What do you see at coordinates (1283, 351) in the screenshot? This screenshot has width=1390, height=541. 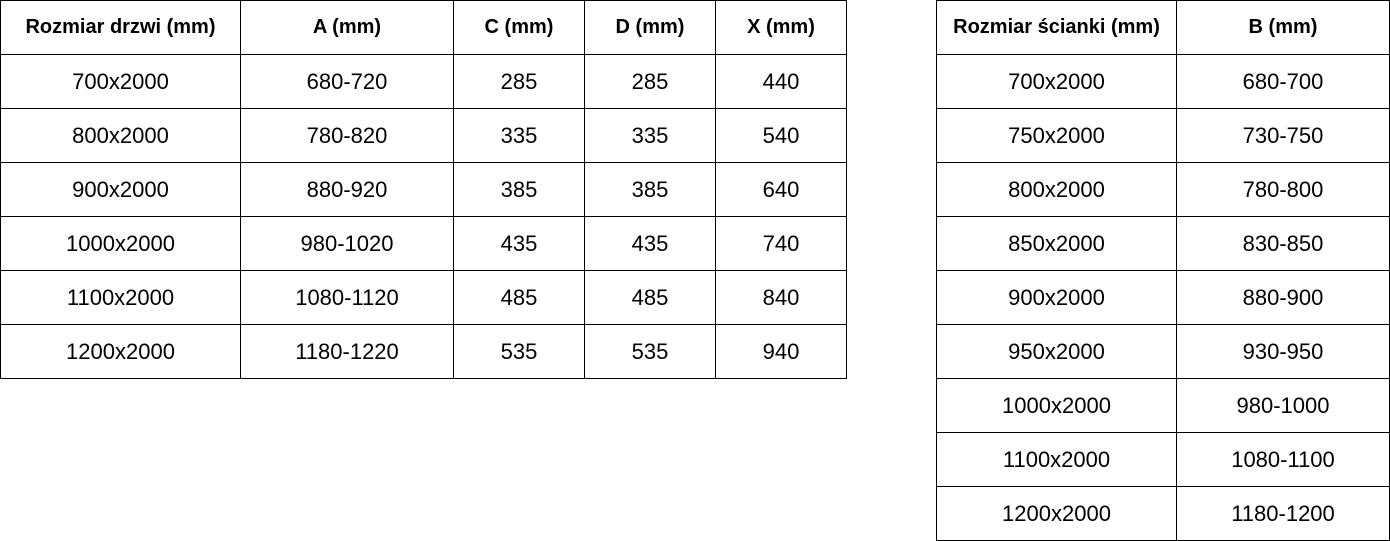 I see `table-cell: 930-950` at bounding box center [1283, 351].